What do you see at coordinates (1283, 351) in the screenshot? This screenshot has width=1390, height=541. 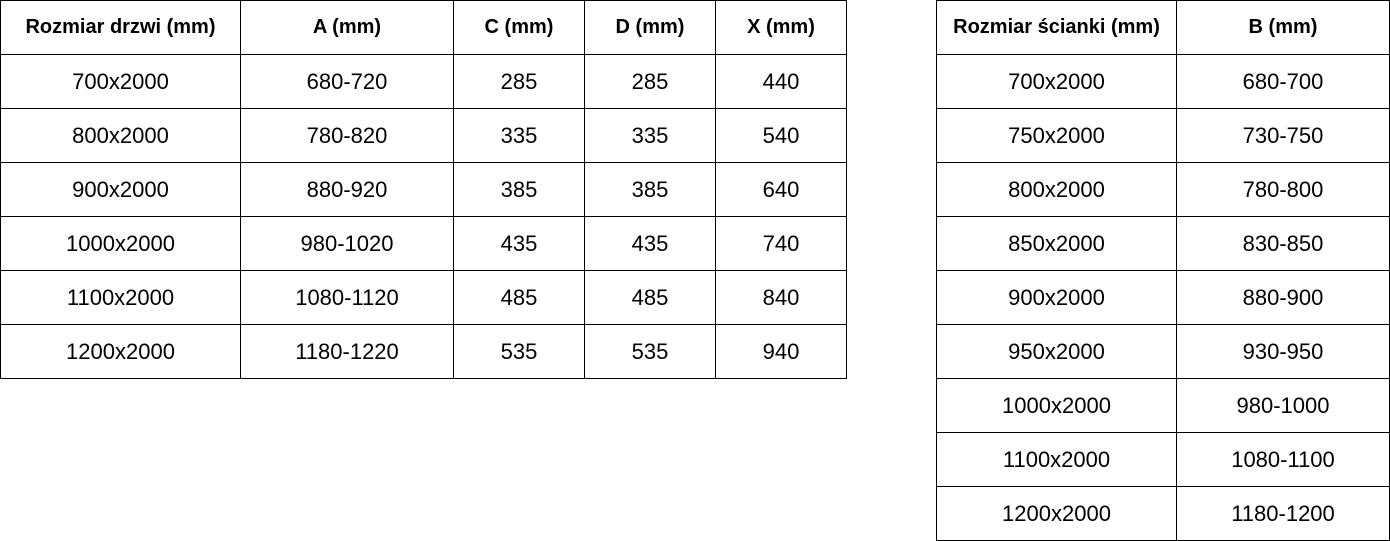 I see `table-cell: 930-950` at bounding box center [1283, 351].